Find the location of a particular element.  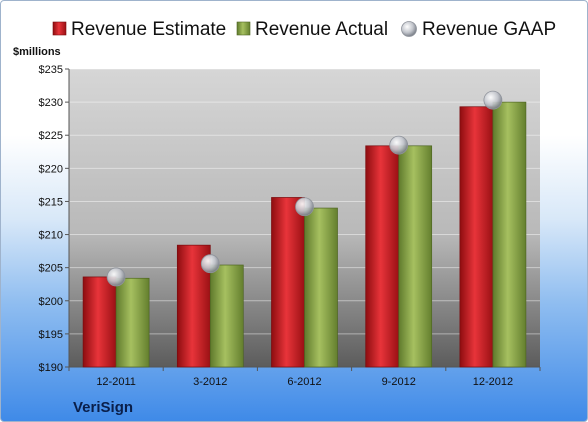

y-tick-label: $190 is located at coordinates (51, 368).